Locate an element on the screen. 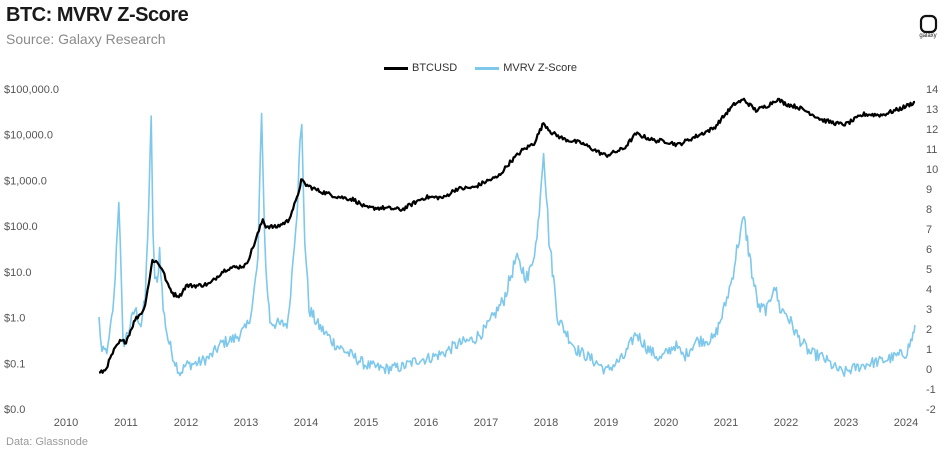 The image size is (945, 455). x-tick-label: 2019 is located at coordinates (606, 423).